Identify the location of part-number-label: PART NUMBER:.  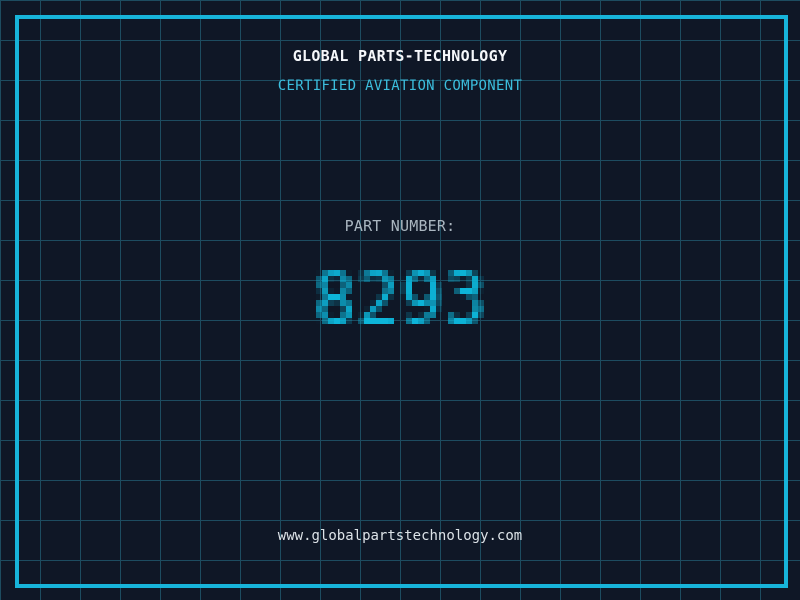
(400, 226).